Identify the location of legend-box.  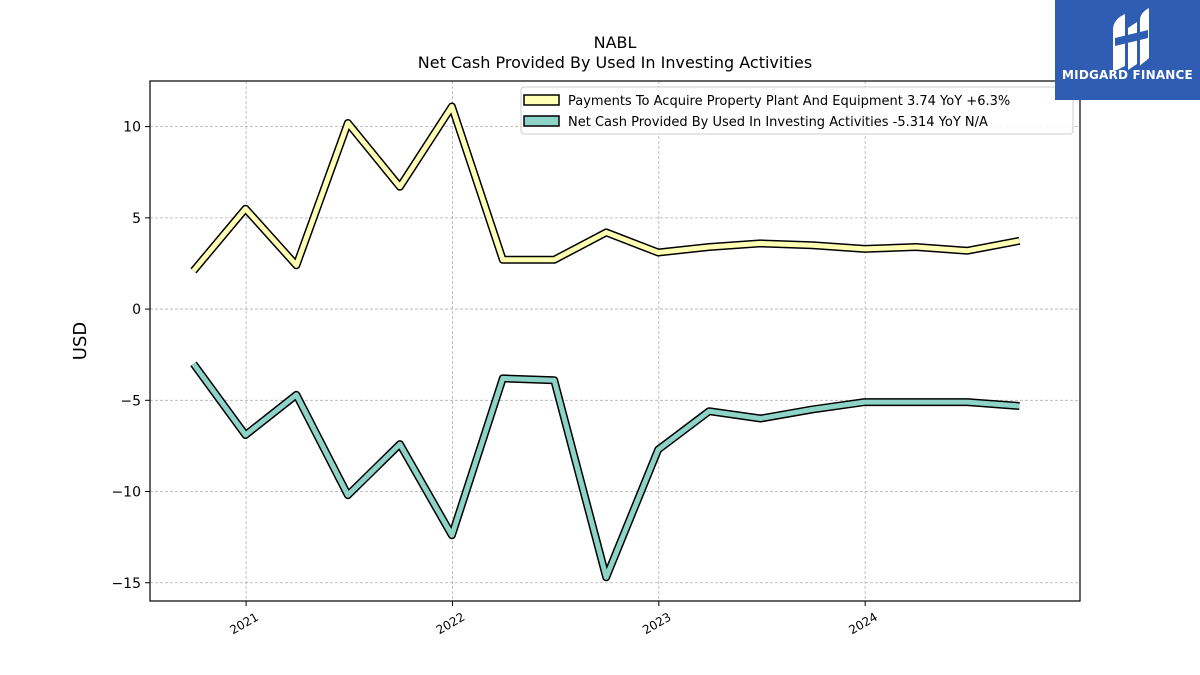
(797, 110).